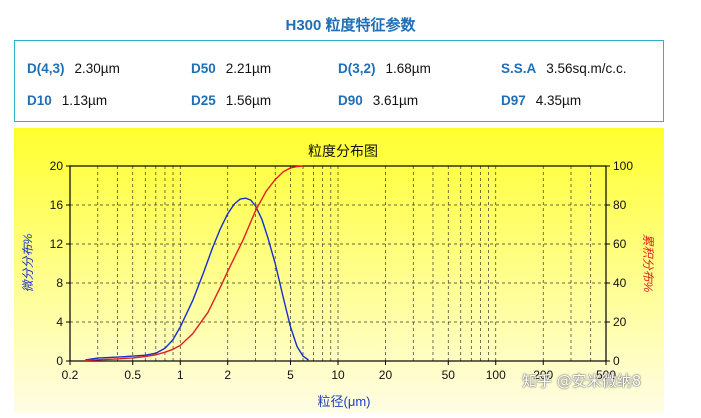 Image resolution: width=701 pixels, height=418 pixels. What do you see at coordinates (586, 68) in the screenshot?
I see `param-value: 3.56sq.m/c.c.` at bounding box center [586, 68].